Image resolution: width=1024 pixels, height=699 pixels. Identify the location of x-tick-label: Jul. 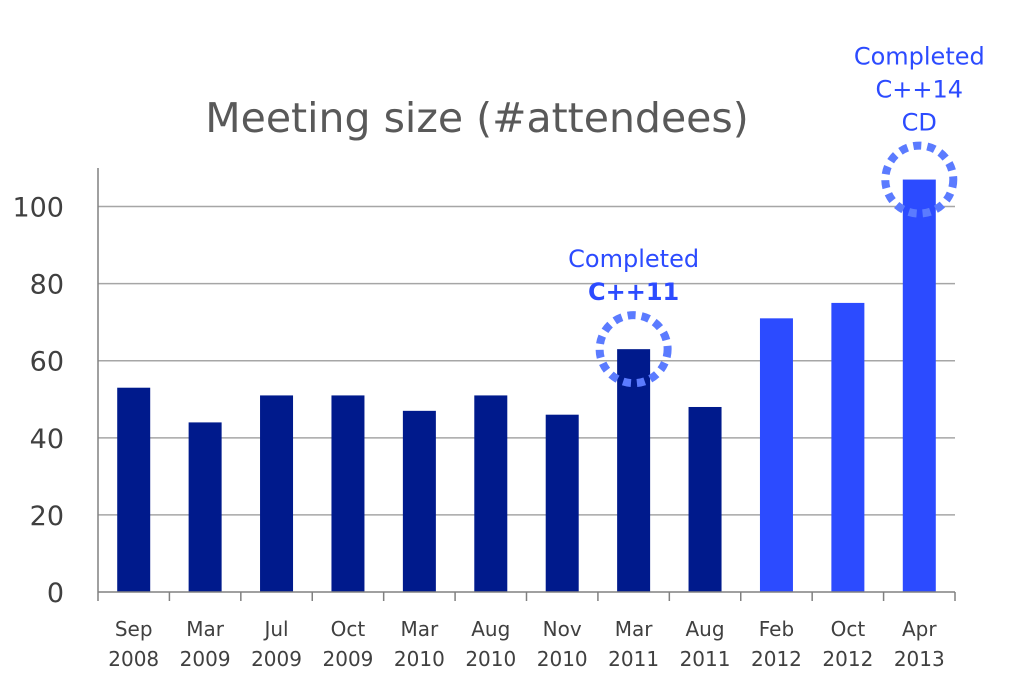
(275, 629).